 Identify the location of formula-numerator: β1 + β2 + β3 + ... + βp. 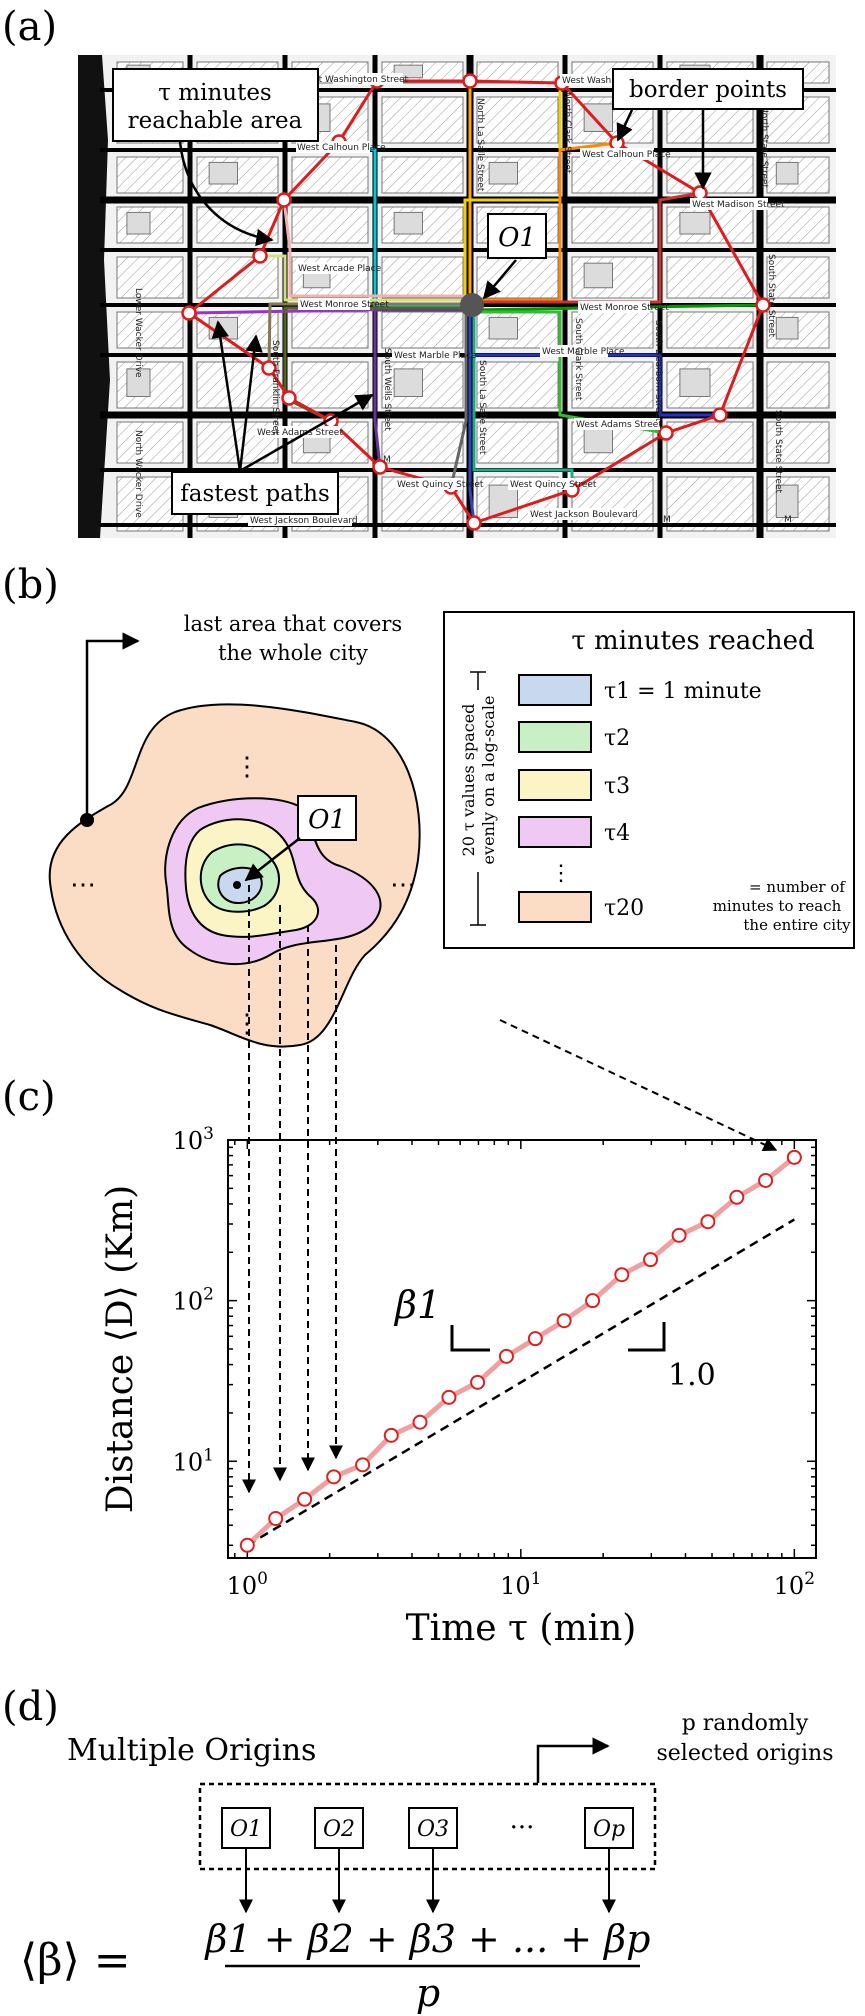
(427, 1939).